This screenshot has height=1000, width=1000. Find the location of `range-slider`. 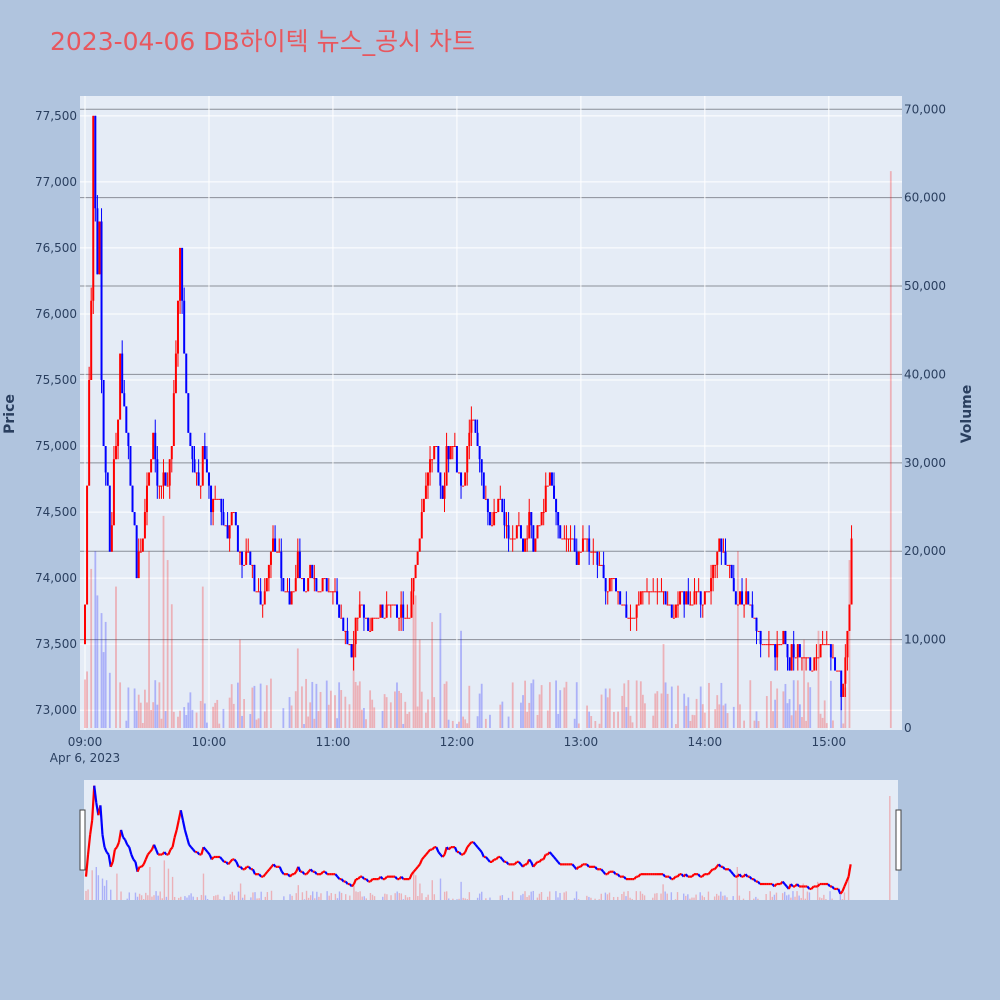

range-slider is located at coordinates (491, 840).